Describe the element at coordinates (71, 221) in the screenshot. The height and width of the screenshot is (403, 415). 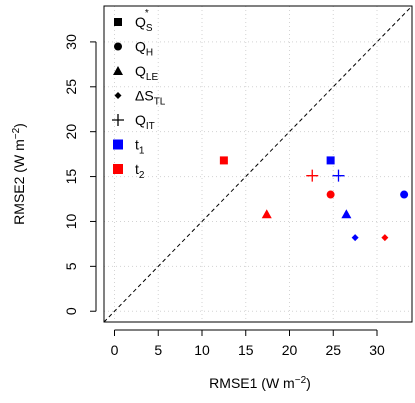
I see `y-tick-label: 10` at that location.